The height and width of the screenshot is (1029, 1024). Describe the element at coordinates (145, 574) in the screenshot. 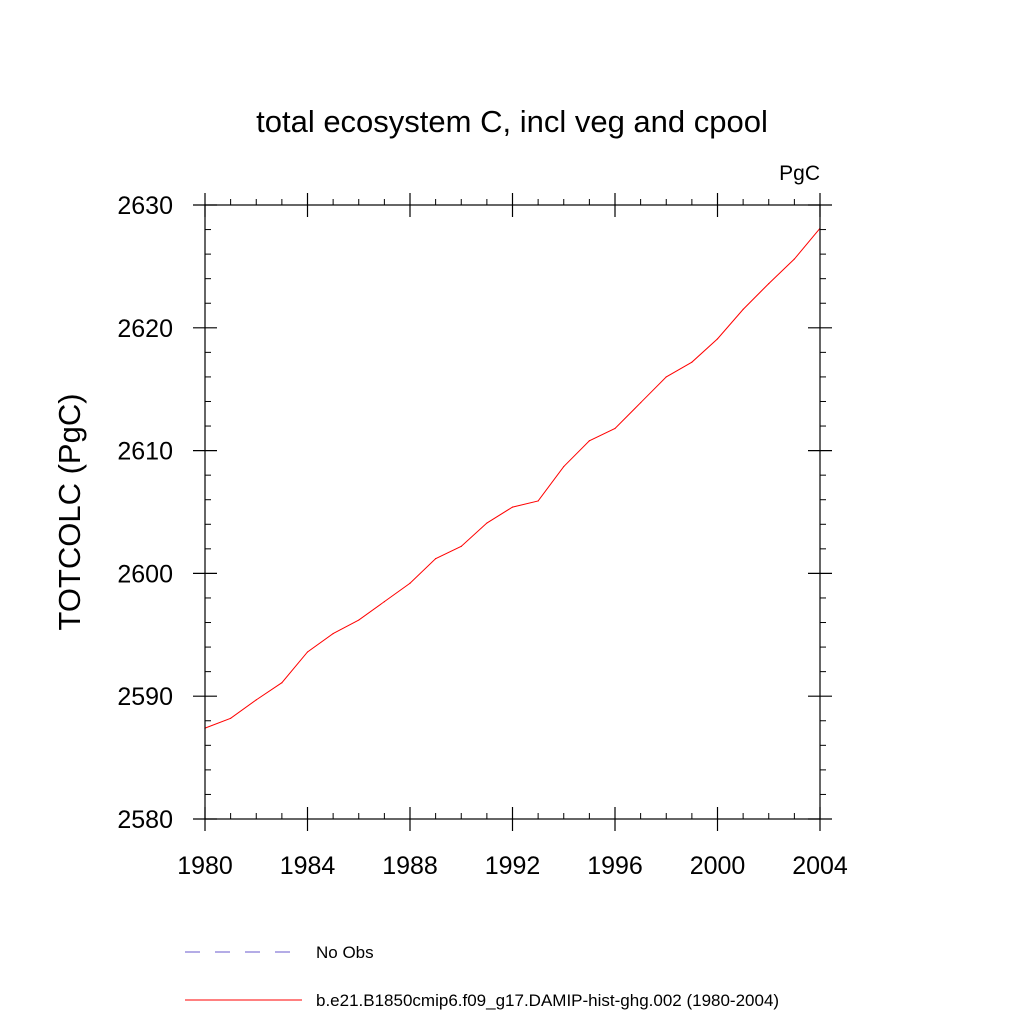

I see `y-tick-label: 2600` at that location.